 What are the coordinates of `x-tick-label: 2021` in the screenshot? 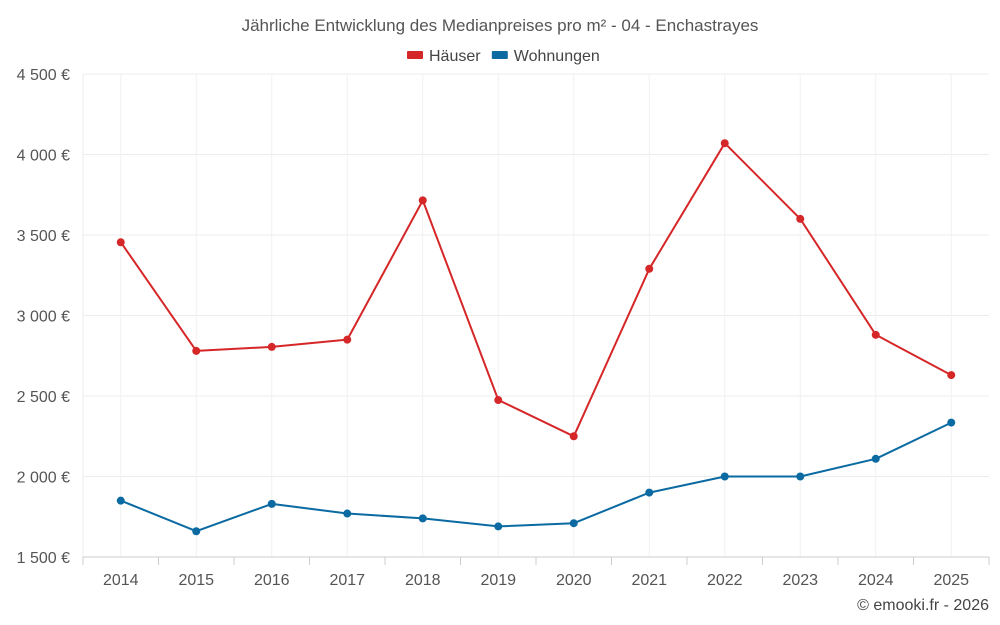 It's located at (649, 580).